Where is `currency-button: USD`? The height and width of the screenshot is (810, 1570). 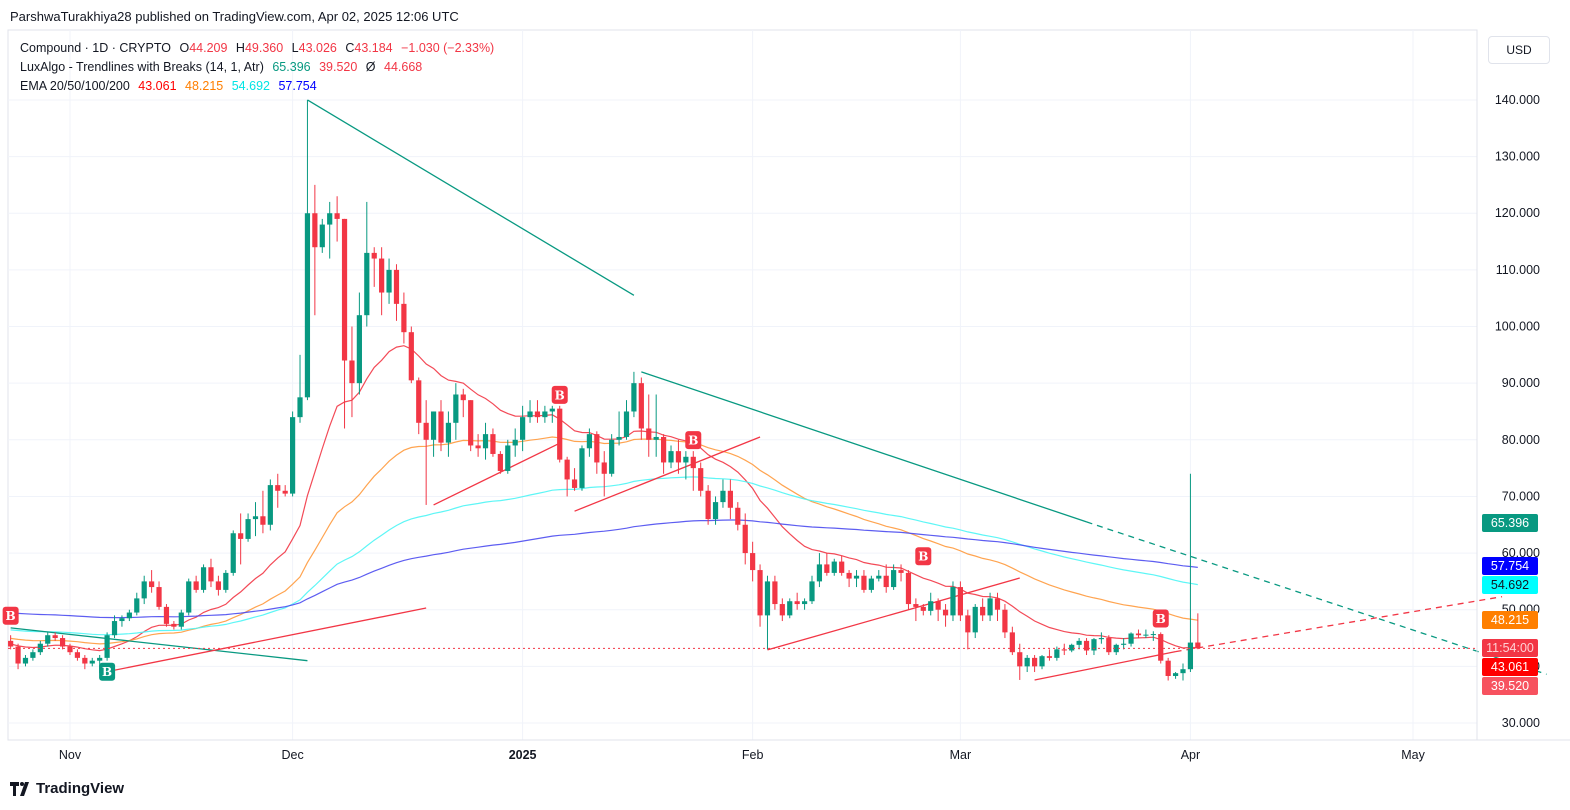
currency-button: USD is located at coordinates (1519, 50).